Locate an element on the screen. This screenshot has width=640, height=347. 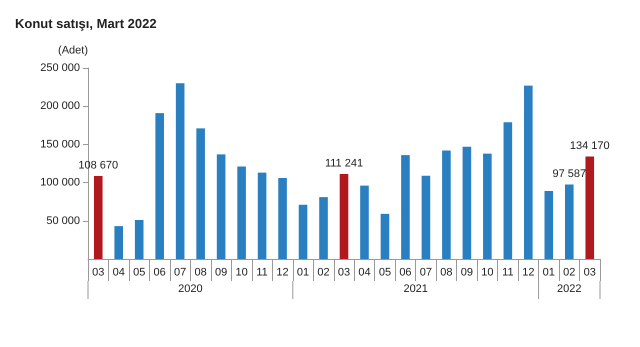
data-label: 97 587 is located at coordinates (569, 174).